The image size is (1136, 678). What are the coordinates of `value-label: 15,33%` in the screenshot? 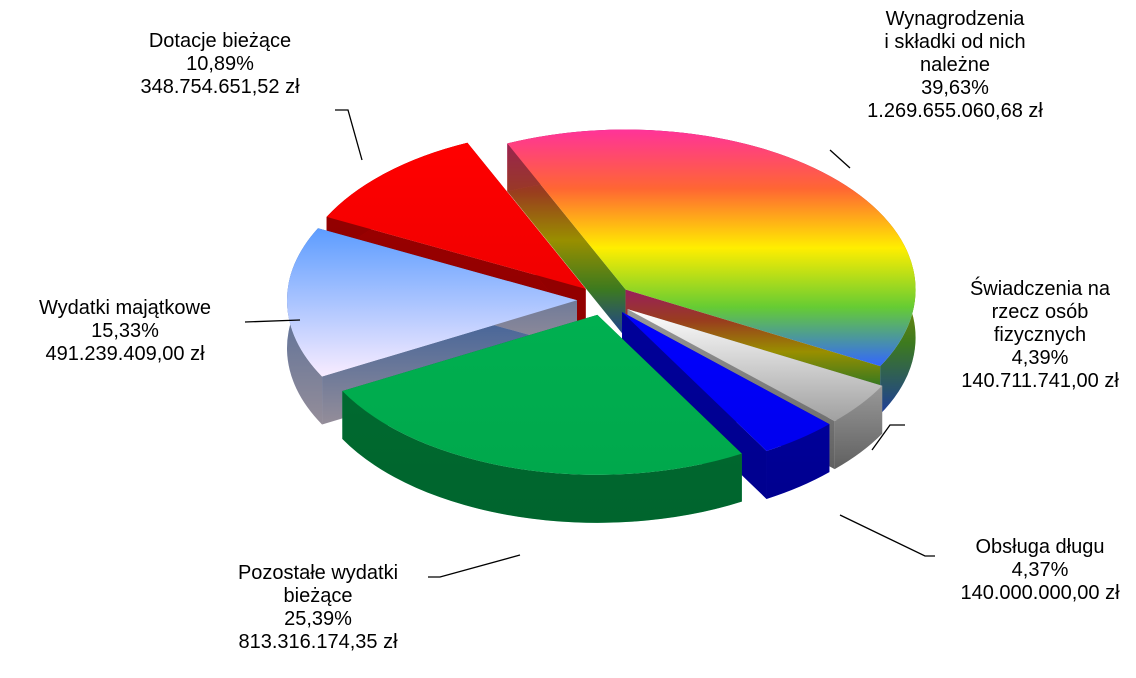 It's located at (125, 331).